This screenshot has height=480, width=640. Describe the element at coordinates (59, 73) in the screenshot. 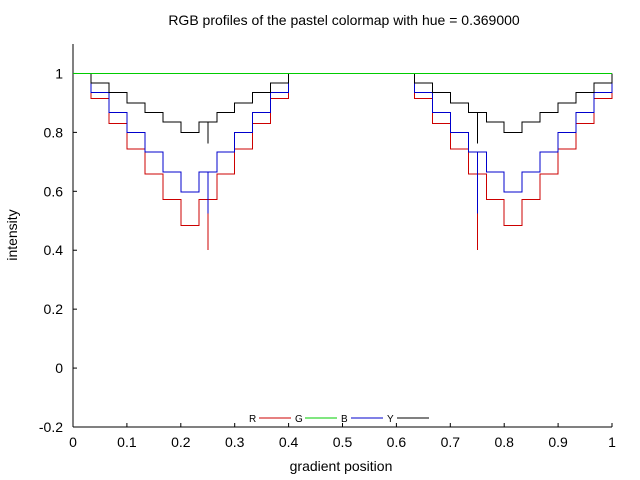

I see `y-tick-label: 1` at that location.